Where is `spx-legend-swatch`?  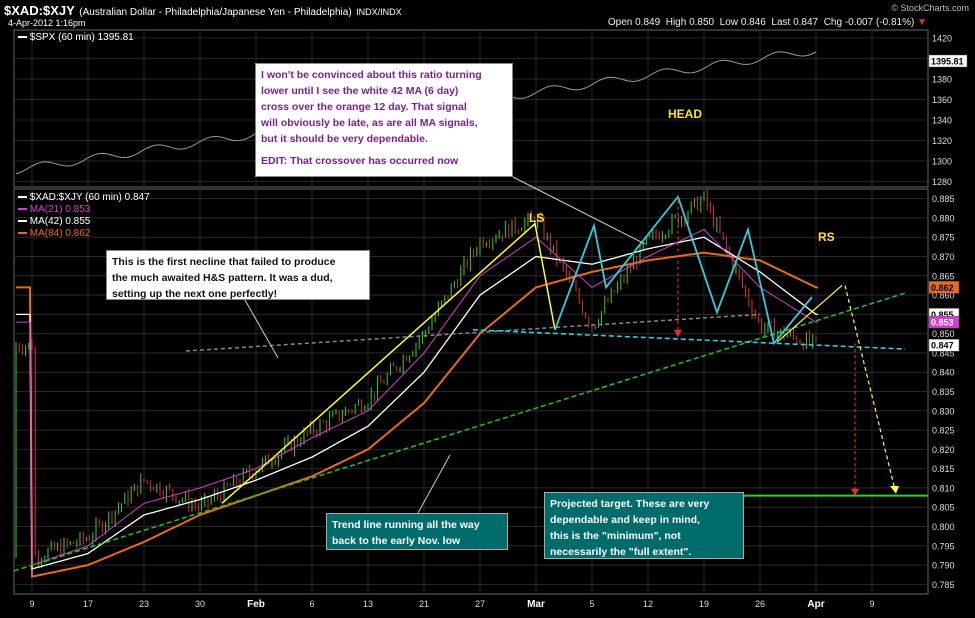 spx-legend-swatch is located at coordinates (22, 37).